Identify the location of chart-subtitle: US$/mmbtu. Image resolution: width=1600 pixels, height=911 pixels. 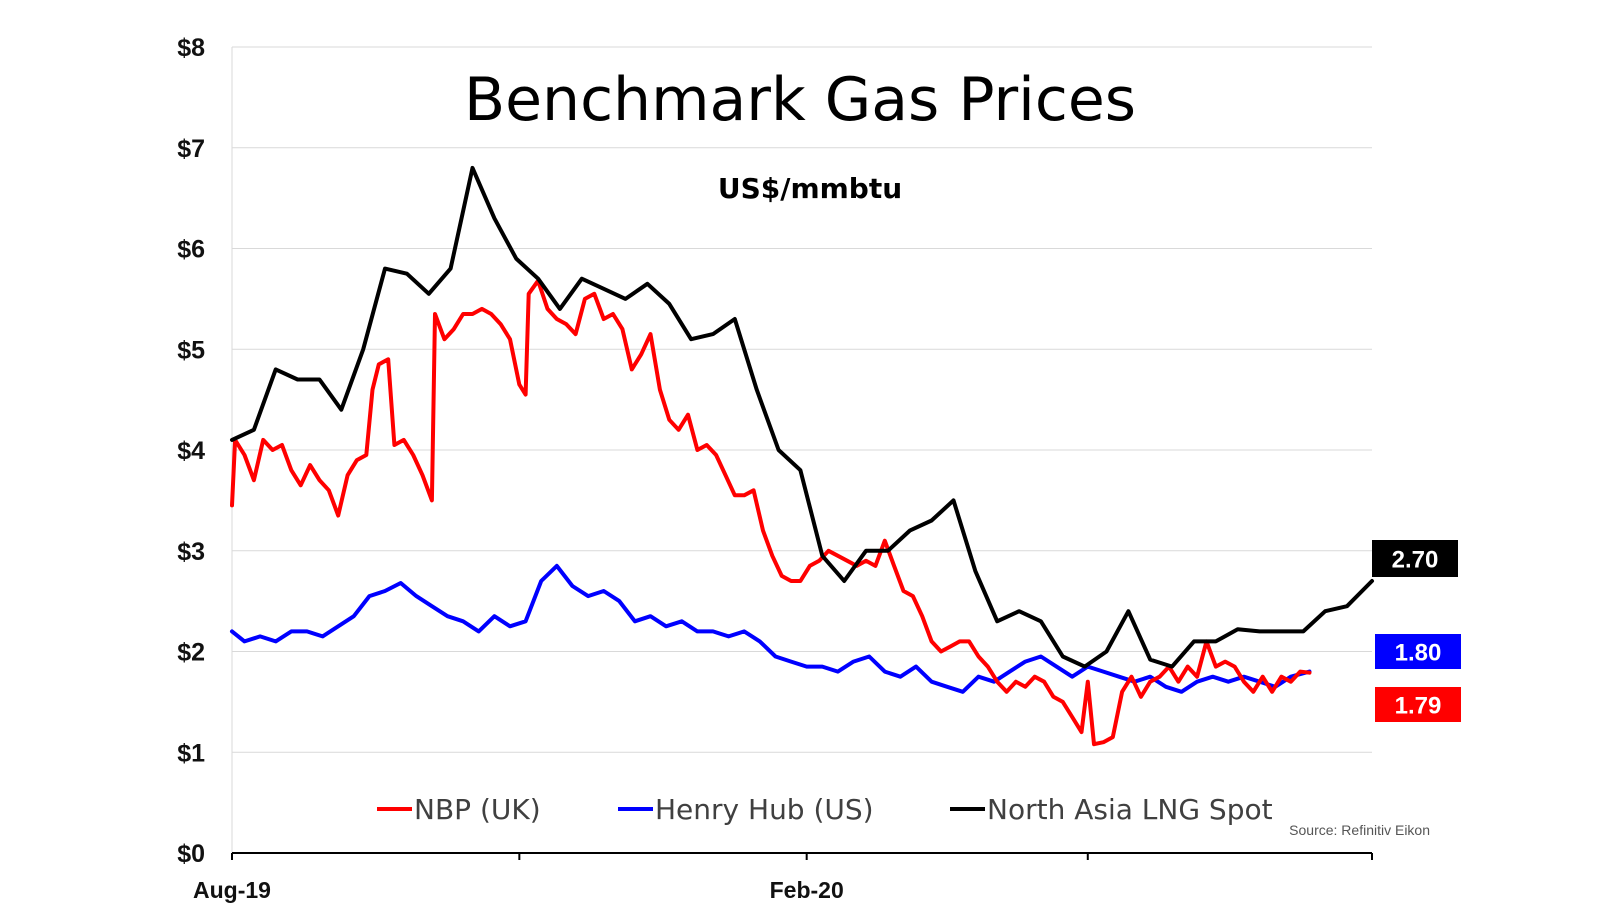
(810, 188).